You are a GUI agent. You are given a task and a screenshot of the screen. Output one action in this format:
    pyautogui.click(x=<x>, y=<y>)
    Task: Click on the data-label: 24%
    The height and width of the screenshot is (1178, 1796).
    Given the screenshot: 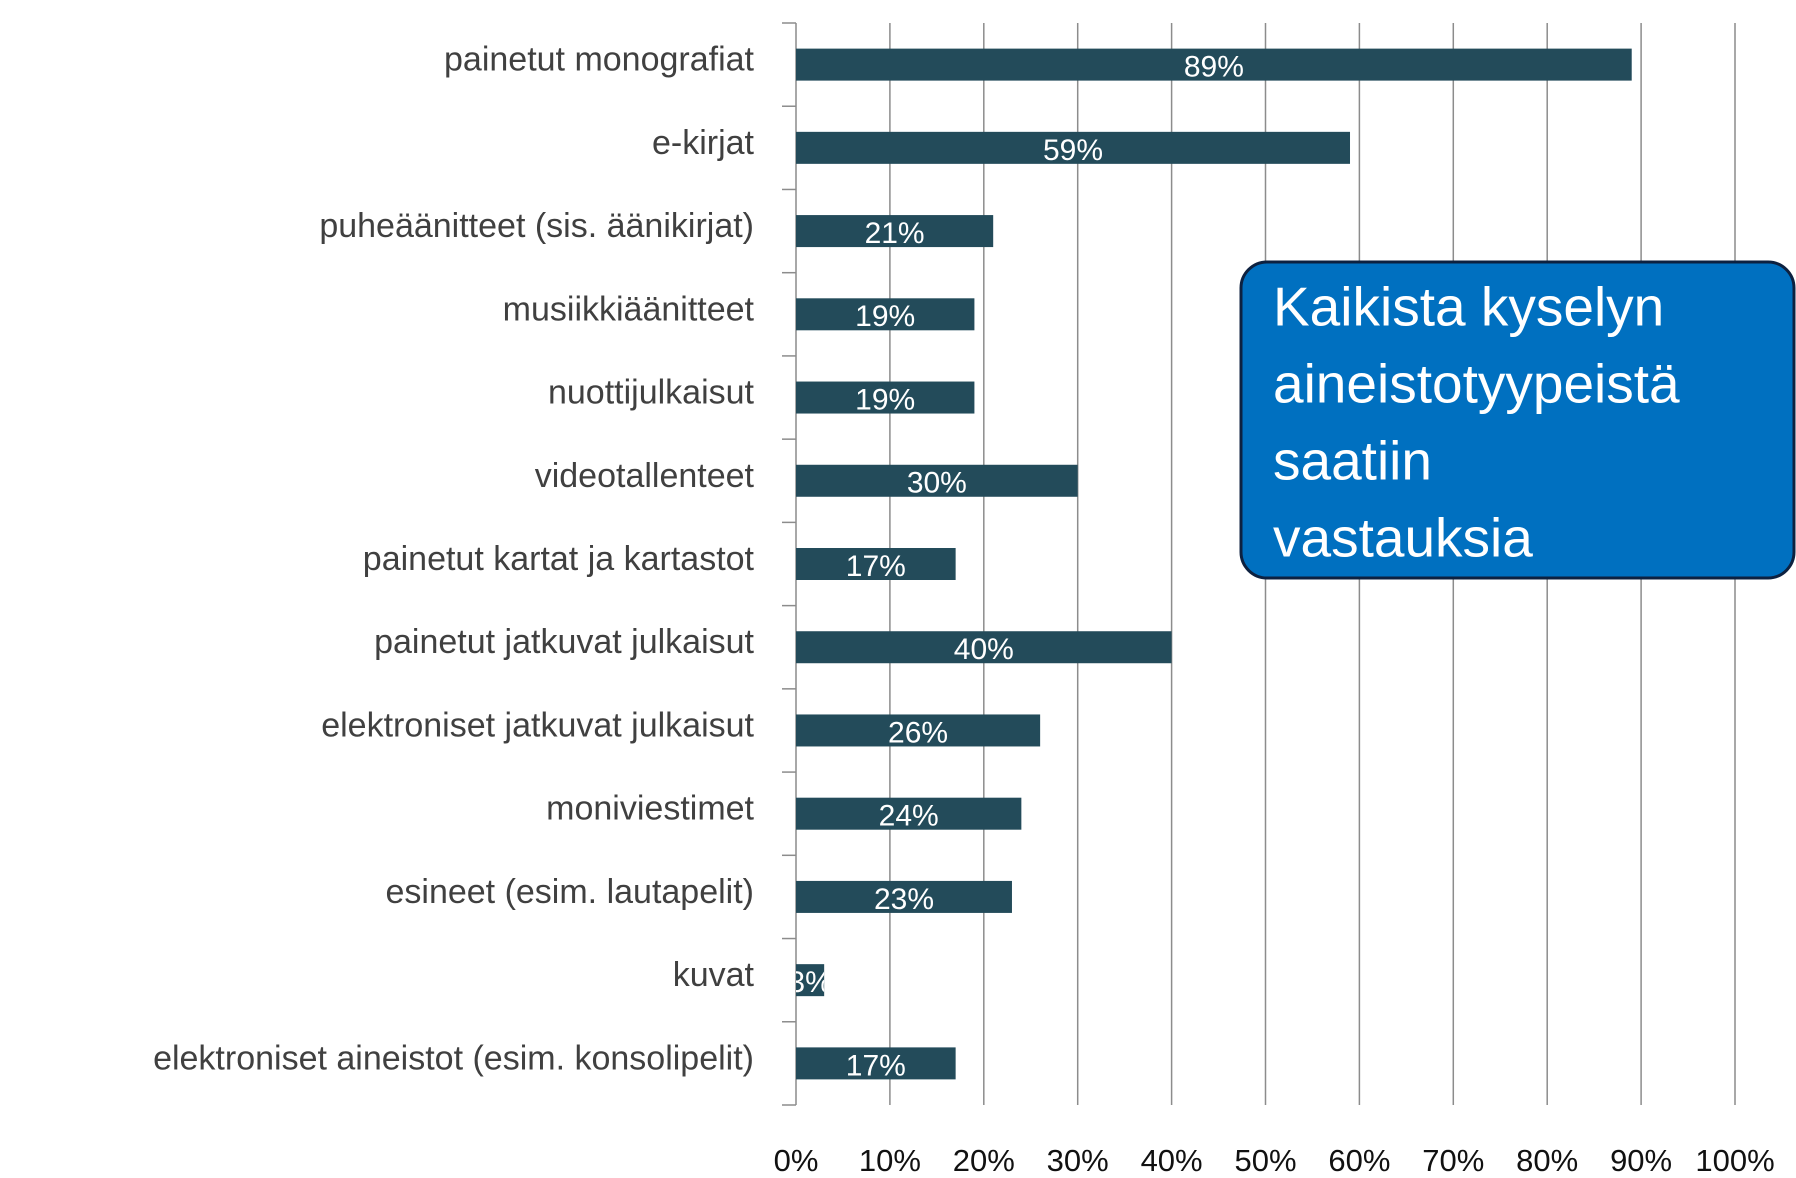 What is the action you would take?
    pyautogui.click(x=909, y=816)
    